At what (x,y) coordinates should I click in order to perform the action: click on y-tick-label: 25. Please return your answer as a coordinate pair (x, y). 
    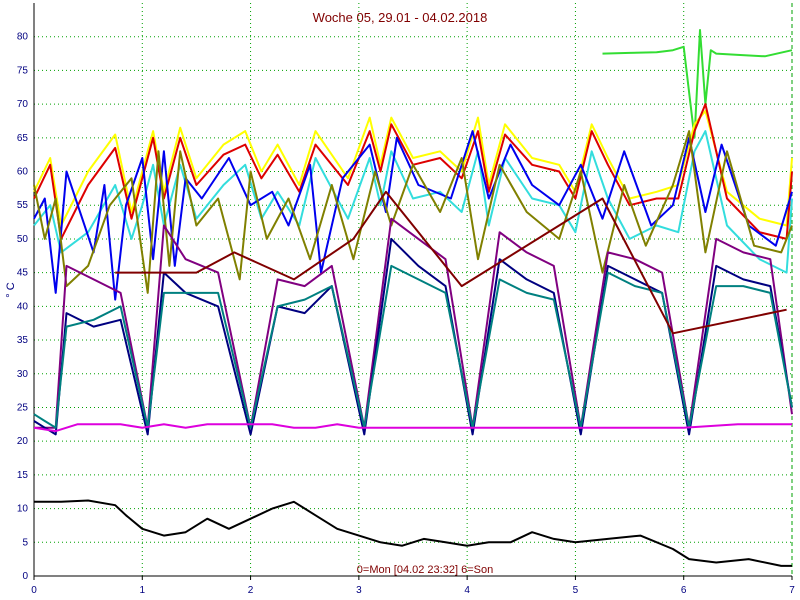
    Looking at the image, I should click on (23, 407).